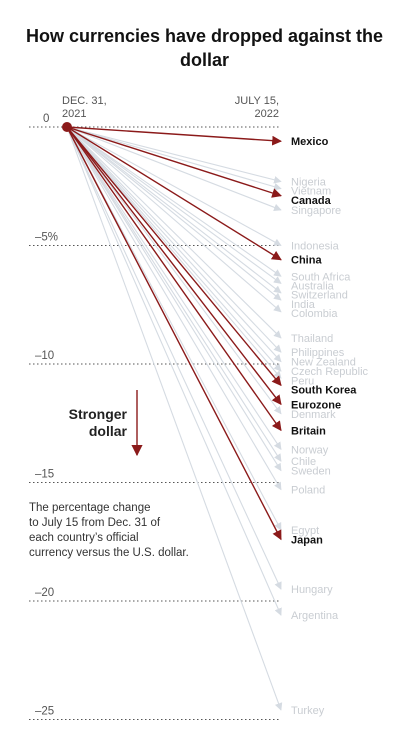 This screenshot has height=732, width=409. Describe the element at coordinates (98, 414) in the screenshot. I see `annotation-line1: Stronger` at that location.